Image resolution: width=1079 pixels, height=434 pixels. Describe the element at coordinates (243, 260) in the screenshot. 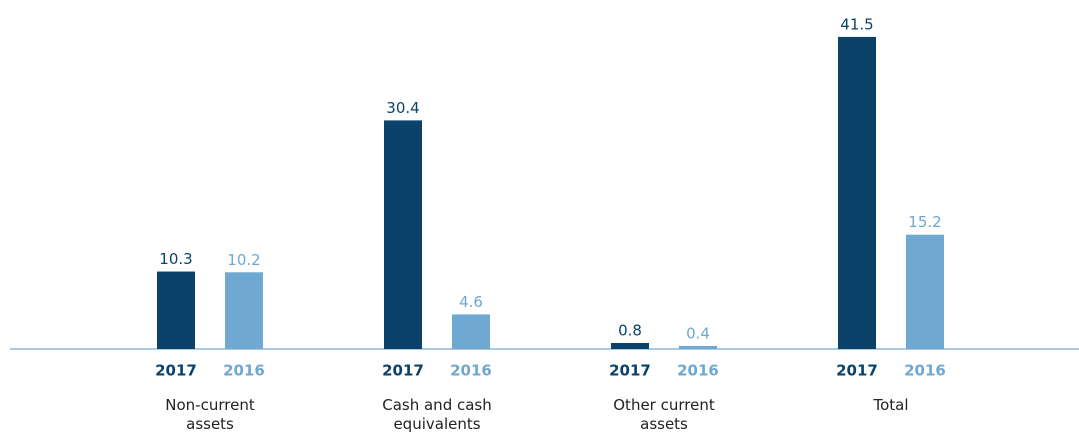

I see `value-label: 10.2` at that location.